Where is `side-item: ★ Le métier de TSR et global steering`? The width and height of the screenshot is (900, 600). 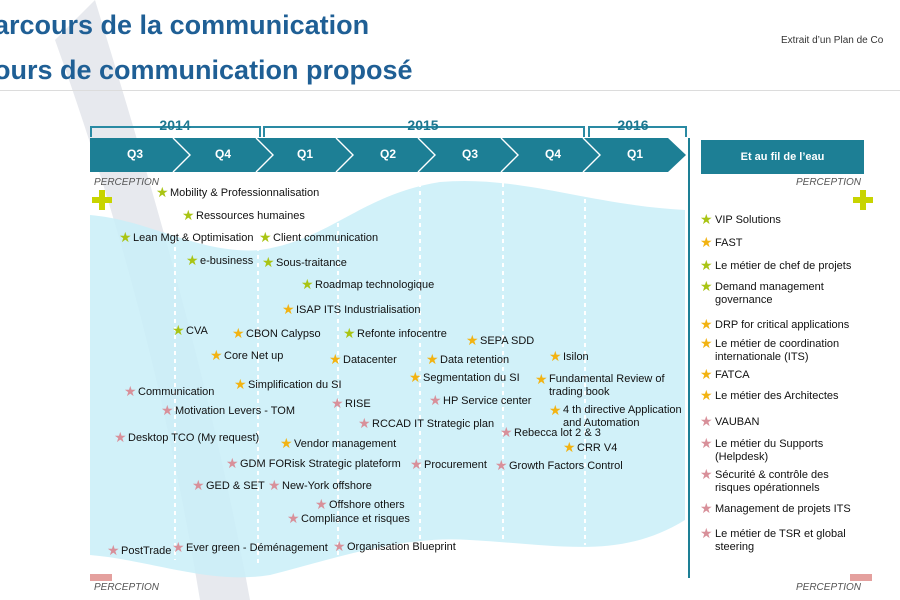
side-item: ★ Le métier de TSR et global steering is located at coordinates (773, 539).